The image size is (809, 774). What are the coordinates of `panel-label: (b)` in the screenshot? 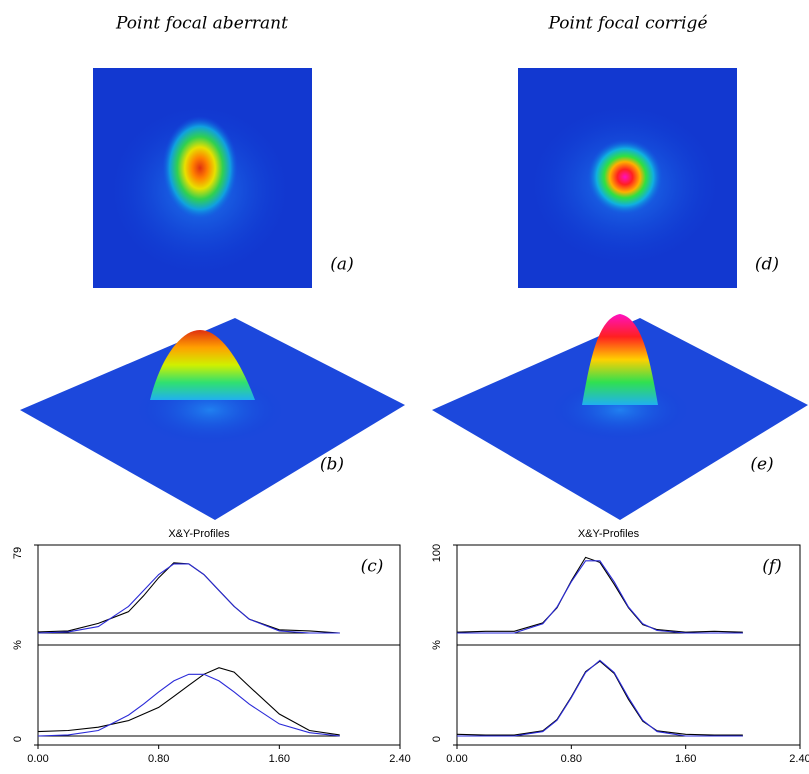 It's located at (332, 465).